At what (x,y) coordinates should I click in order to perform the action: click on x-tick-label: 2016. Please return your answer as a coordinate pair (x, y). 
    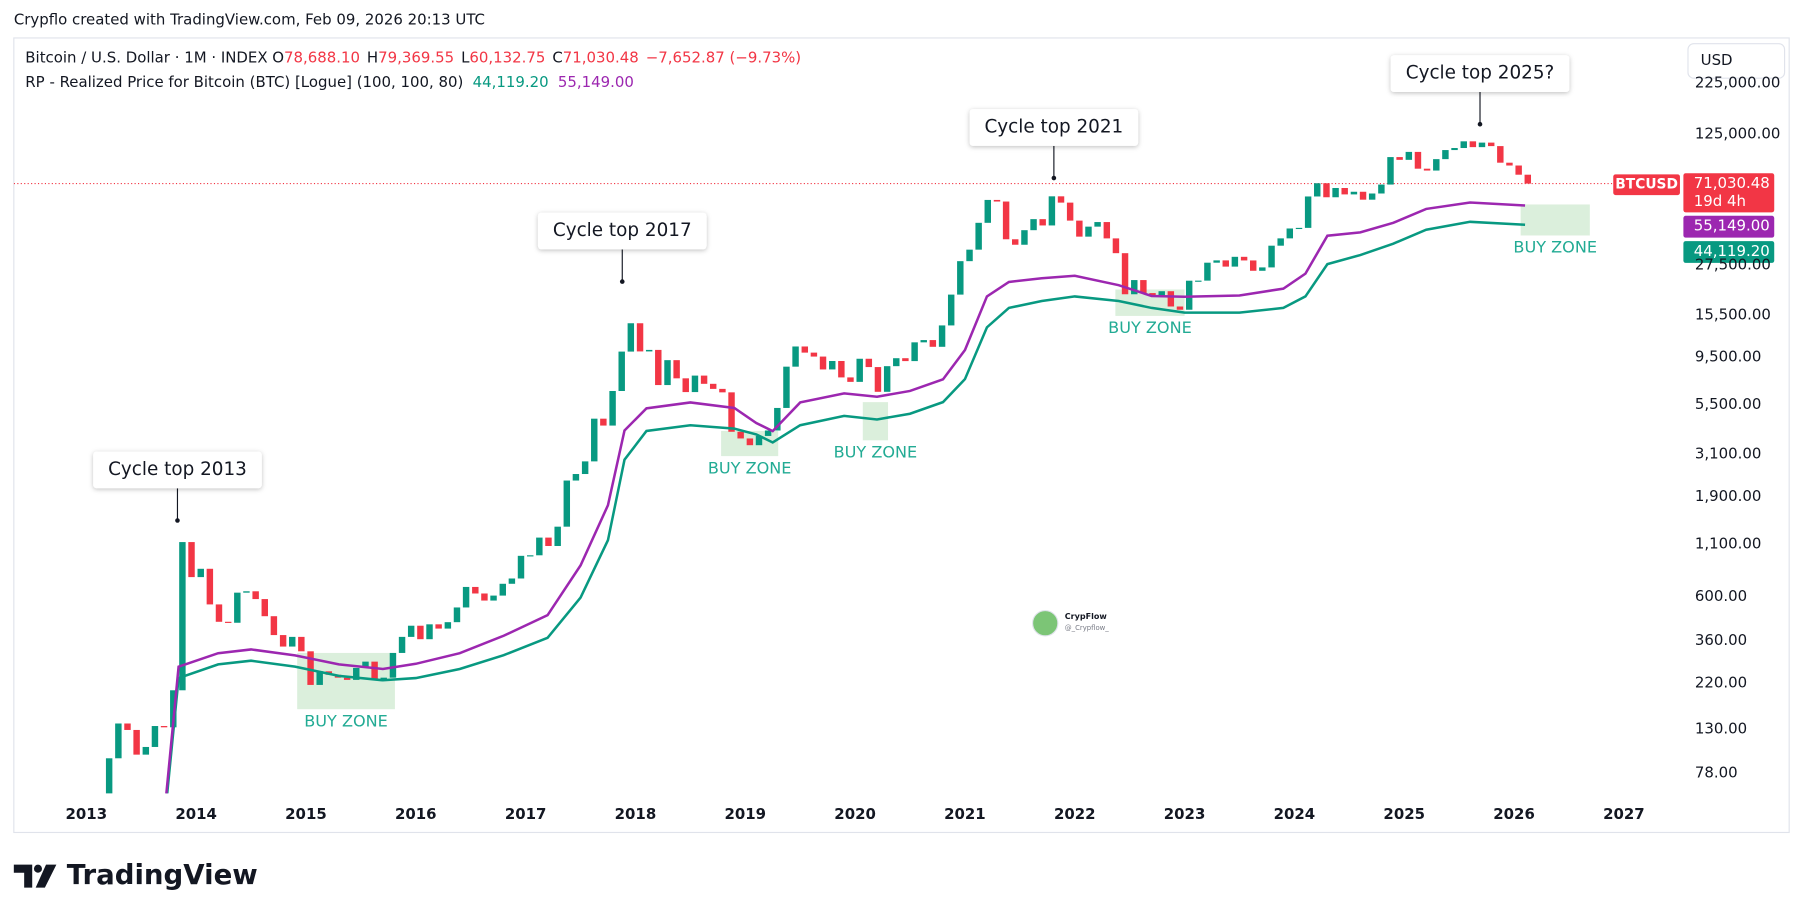
    Looking at the image, I should click on (416, 814).